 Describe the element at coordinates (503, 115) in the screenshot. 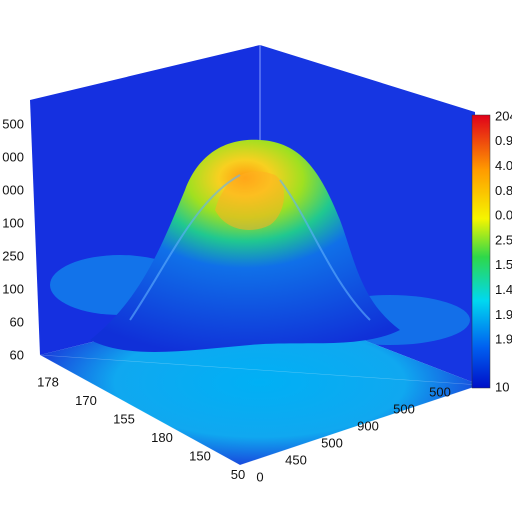

I see `colorbar-tick-label: 204` at that location.